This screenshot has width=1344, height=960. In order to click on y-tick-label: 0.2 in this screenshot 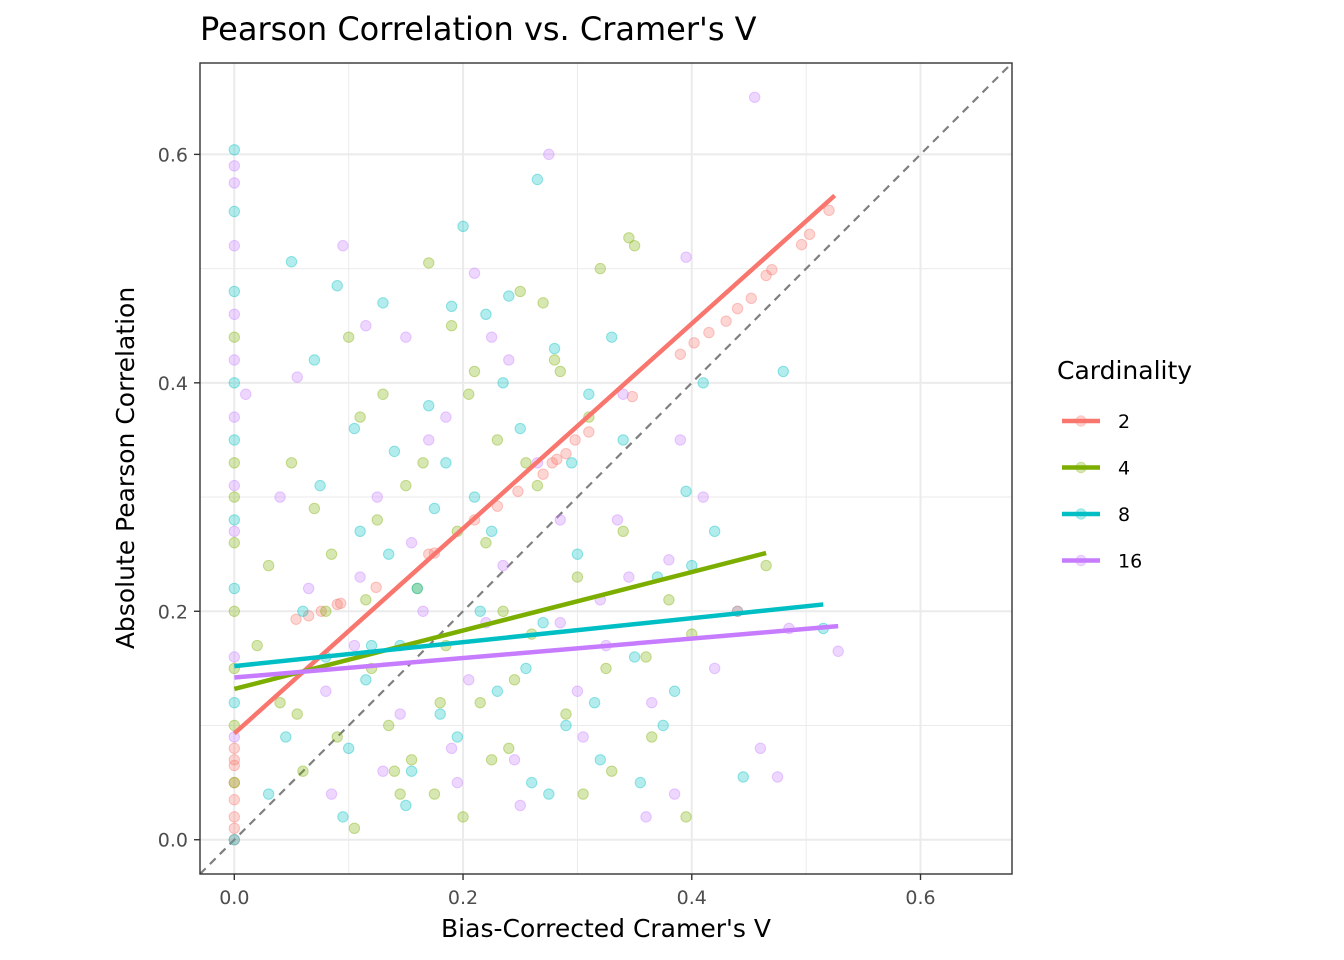, I will do `click(173, 612)`.